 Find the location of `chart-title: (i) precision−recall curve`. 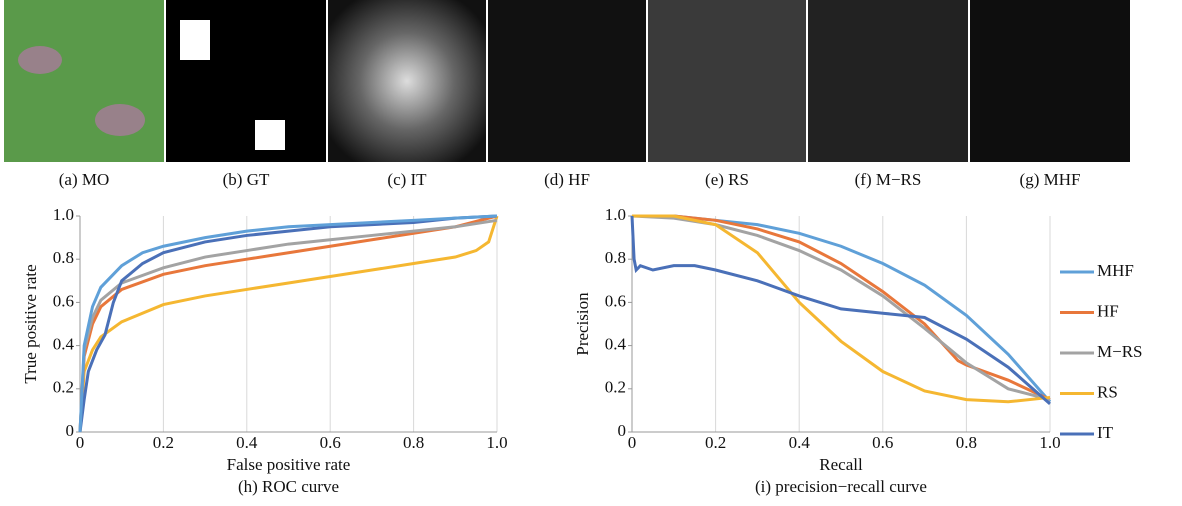

chart-title: (i) precision−recall curve is located at coordinates (841, 486).